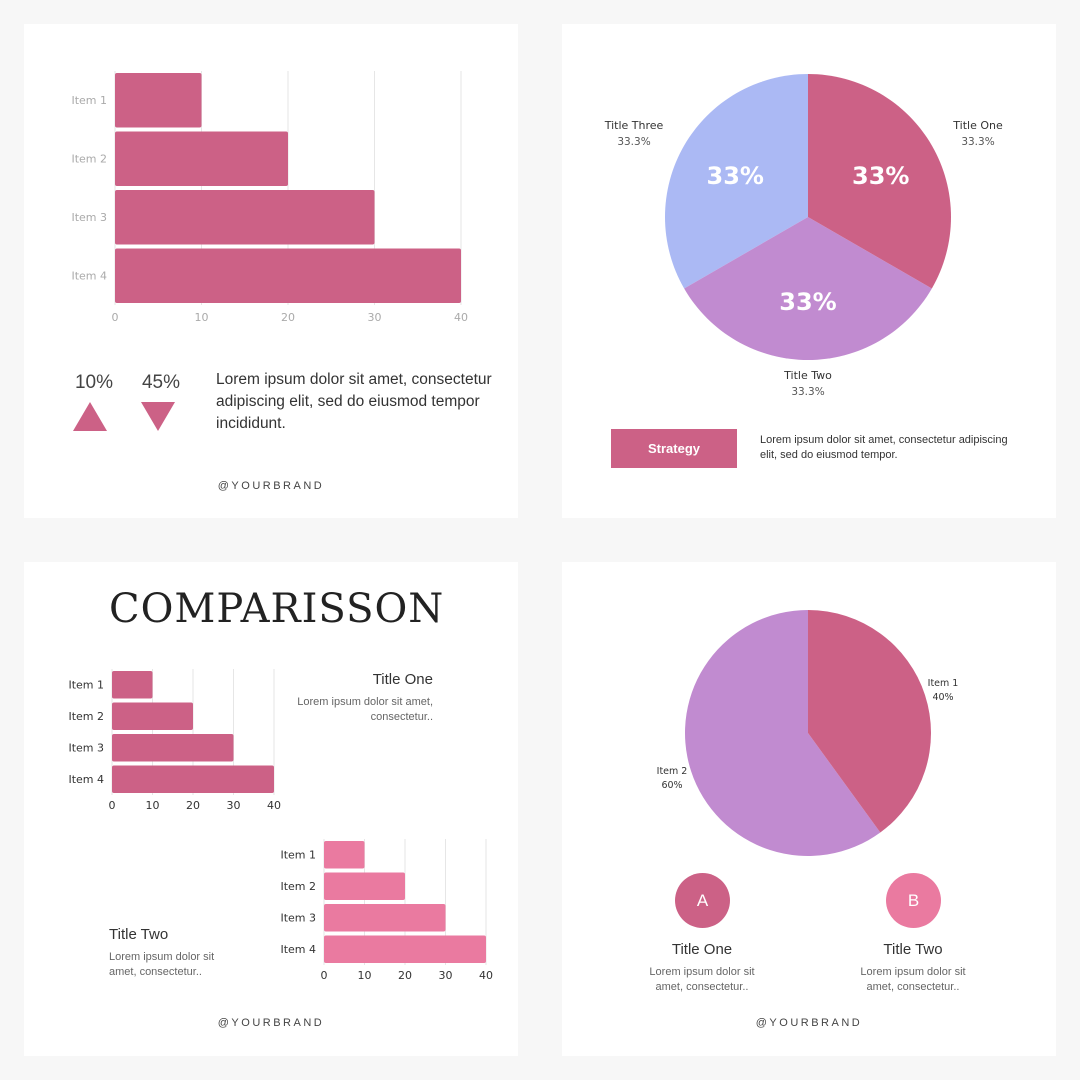  What do you see at coordinates (942, 697) in the screenshot?
I see `slice-pct-item-1: 40%` at bounding box center [942, 697].